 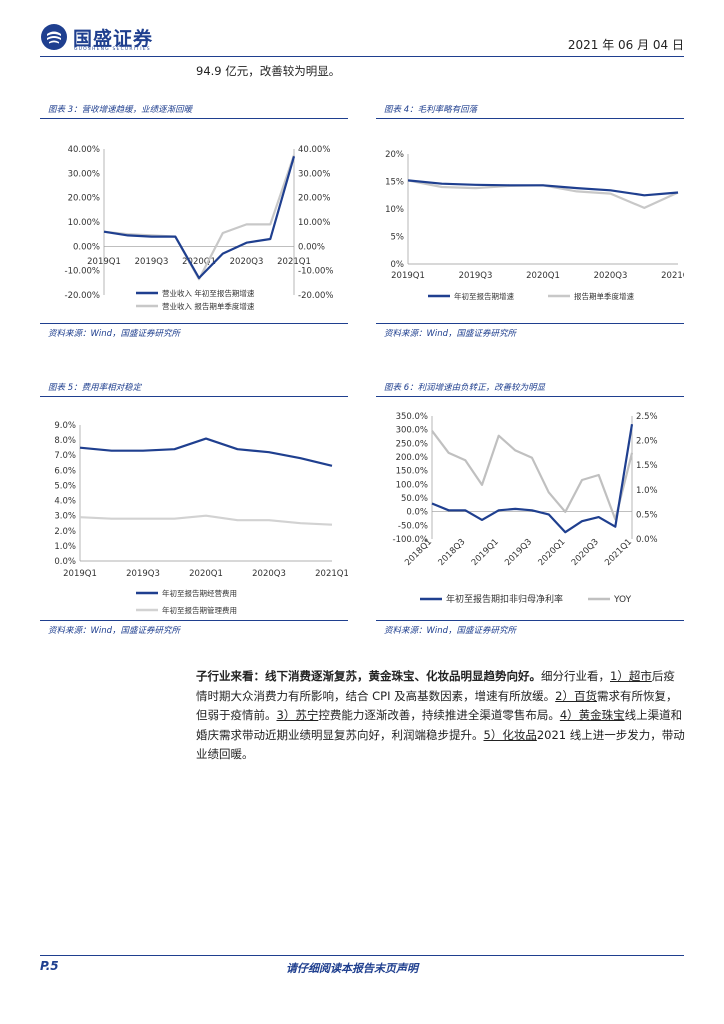 I want to click on fig5-xtick-1: 2019Q3, so click(x=143, y=574).